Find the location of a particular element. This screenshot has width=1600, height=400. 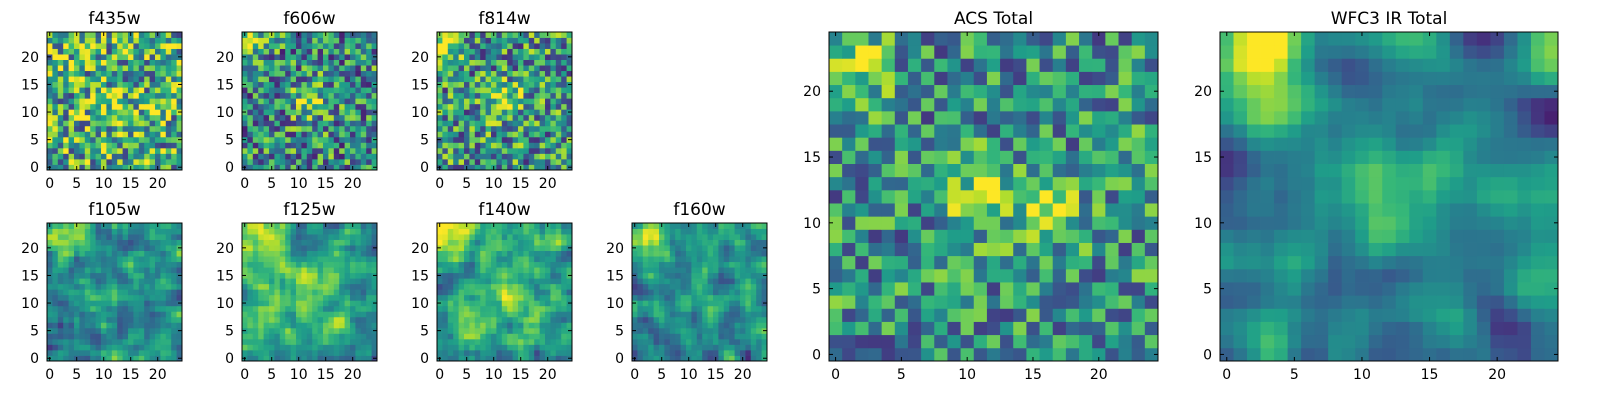

x-tick-label: 10 is located at coordinates (104, 184).